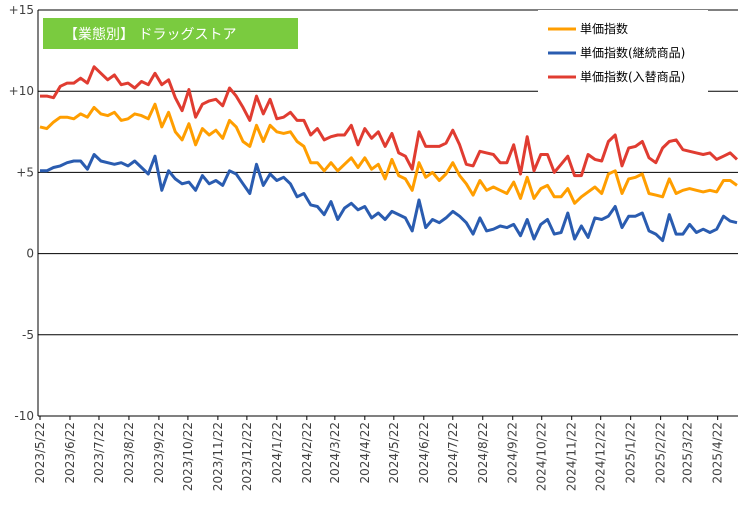 This screenshot has width=742, height=510. Describe the element at coordinates (28, 335) in the screenshot. I see `y-tick-label: -5` at that location.